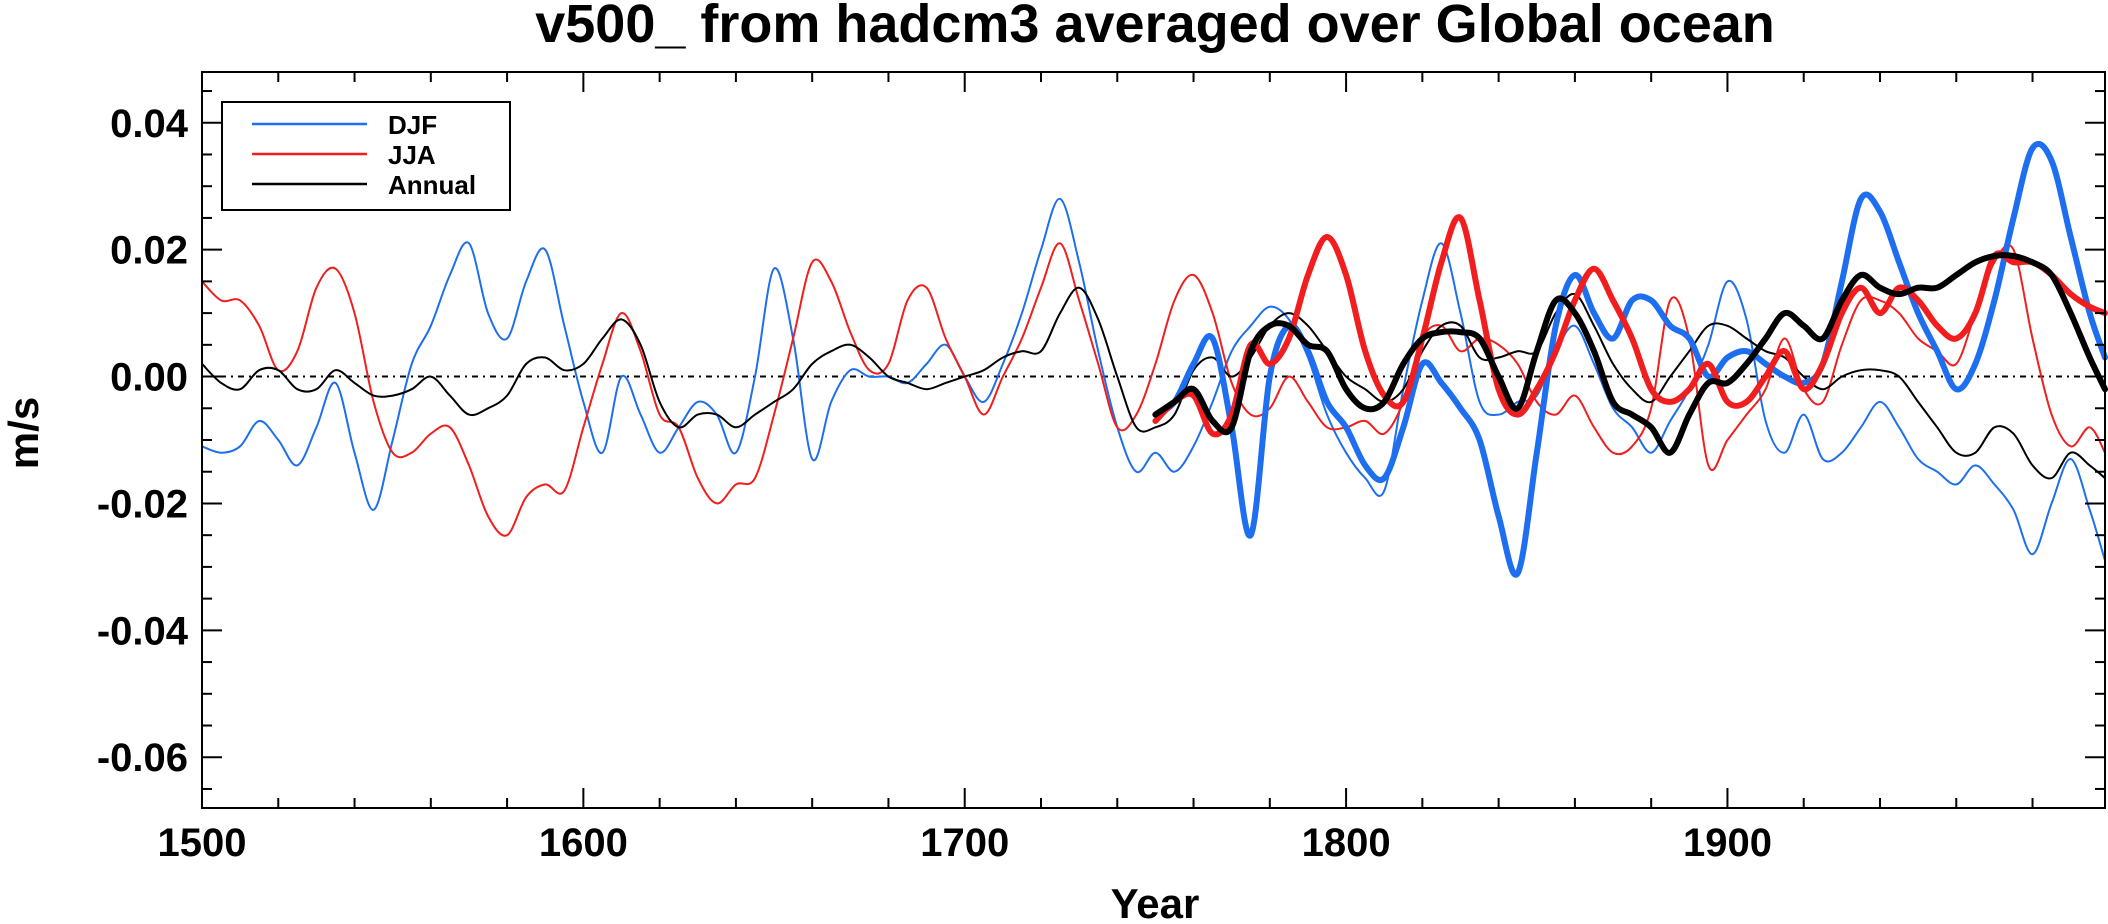 This screenshot has height=924, width=2108. I want to click on legend-label-jja: JJA, so click(412, 155).